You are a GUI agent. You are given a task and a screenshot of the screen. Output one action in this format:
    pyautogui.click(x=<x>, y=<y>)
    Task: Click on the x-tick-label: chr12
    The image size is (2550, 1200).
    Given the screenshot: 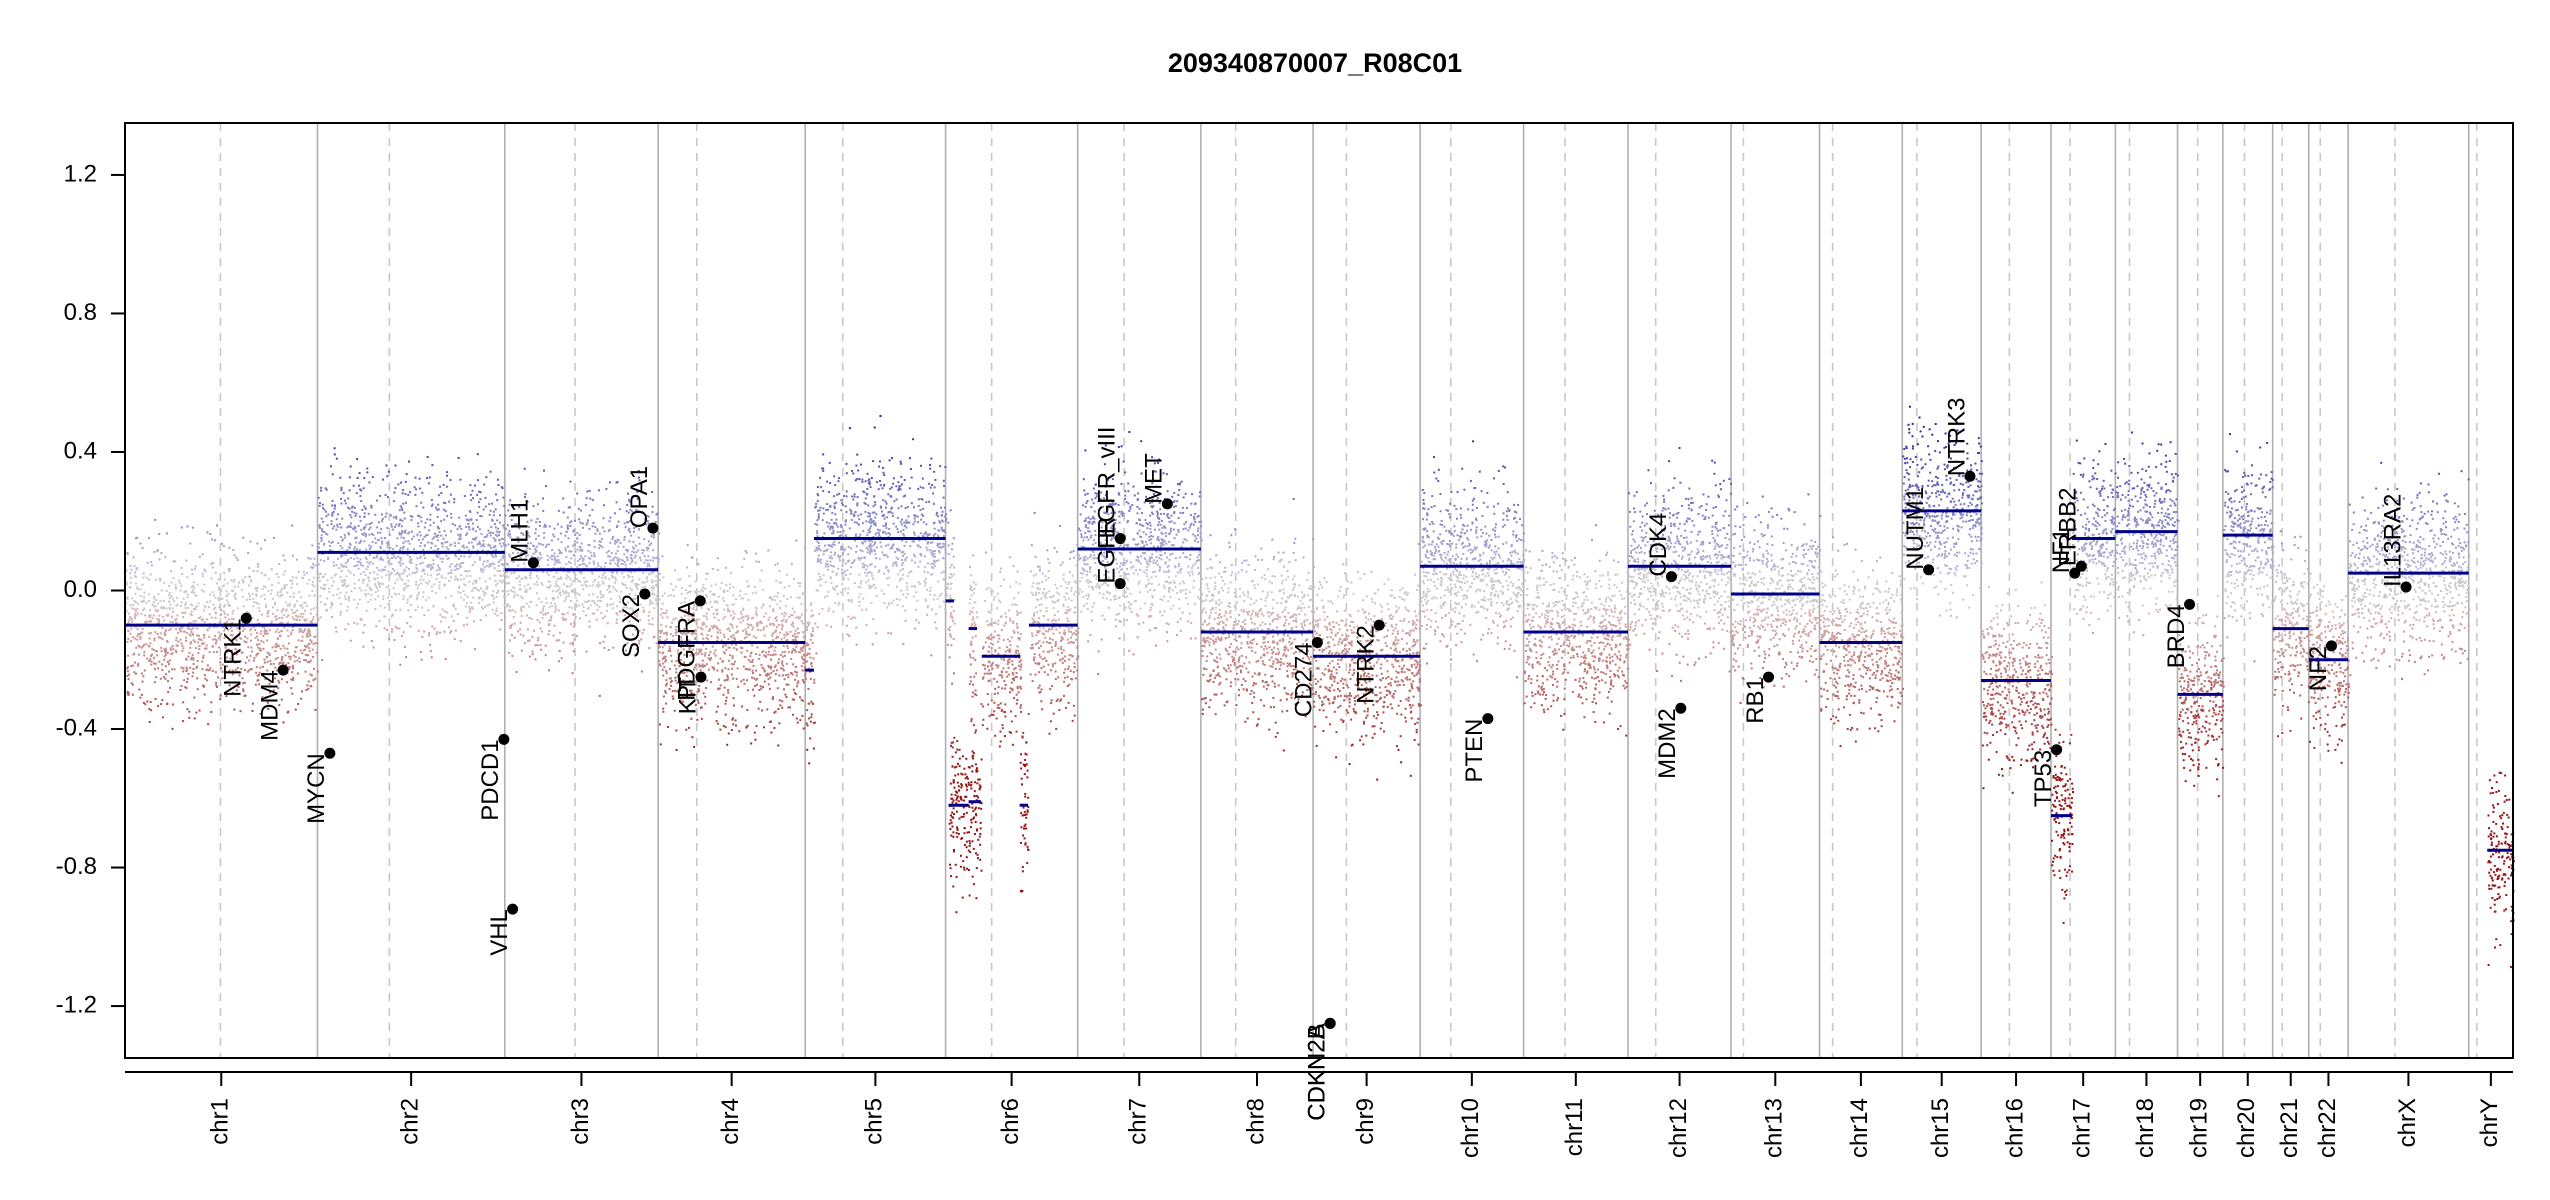 What is the action you would take?
    pyautogui.click(x=1678, y=1128)
    